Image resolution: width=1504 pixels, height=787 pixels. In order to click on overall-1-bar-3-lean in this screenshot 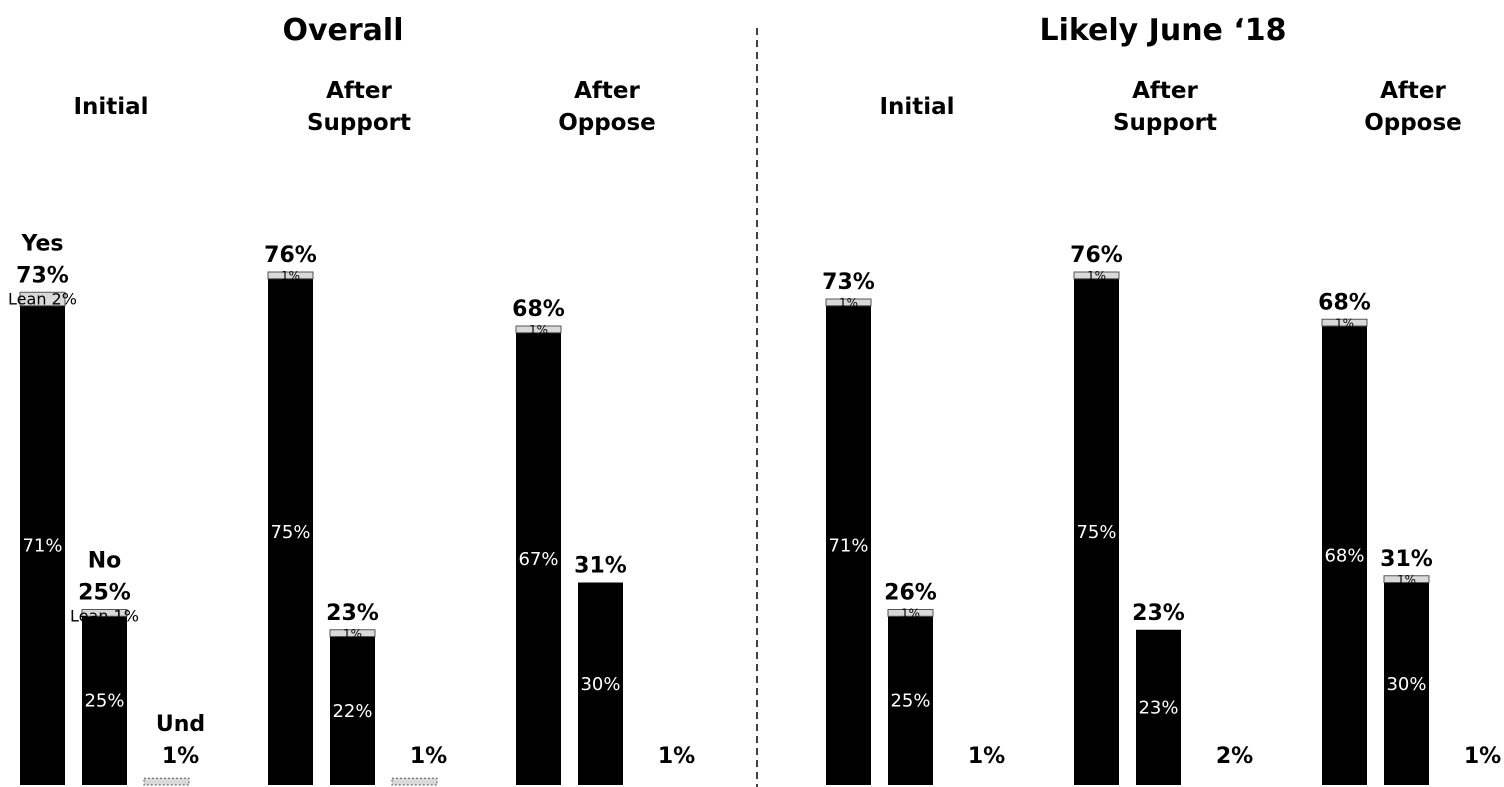, I will do `click(166, 781)`.